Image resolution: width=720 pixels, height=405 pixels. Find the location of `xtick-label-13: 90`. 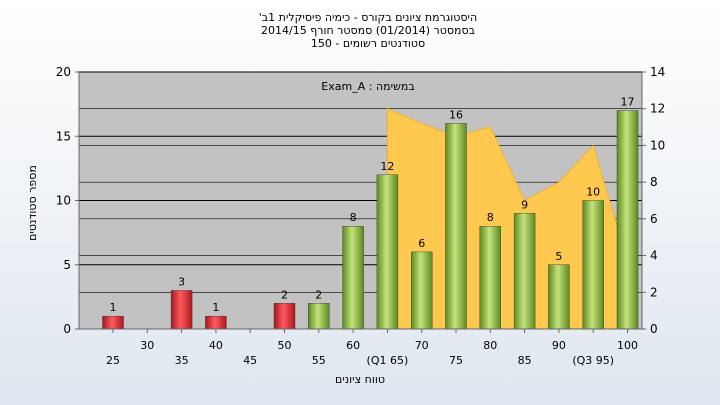

xtick-label-13: 90 is located at coordinates (559, 345).